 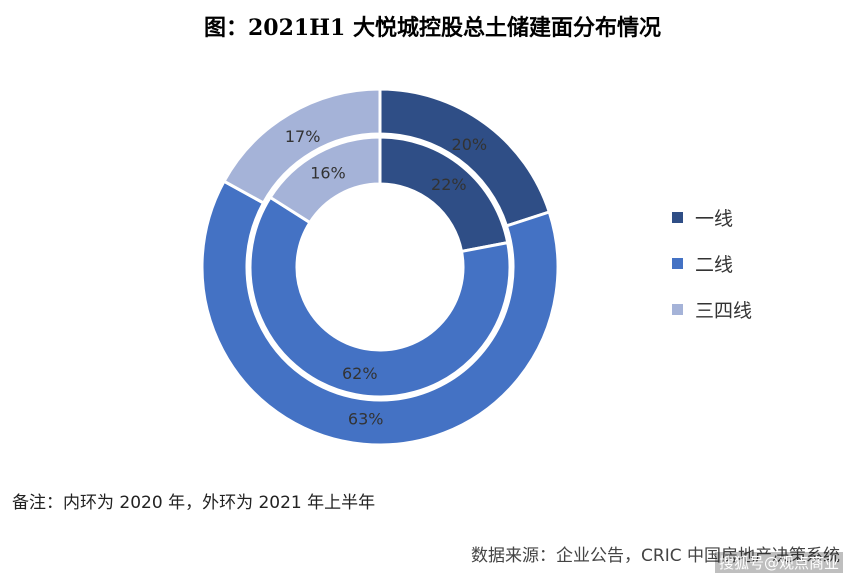 I want to click on data-source: 数据来源：企业公告，CRIC 中国房地产决策系统, so click(x=655, y=556).